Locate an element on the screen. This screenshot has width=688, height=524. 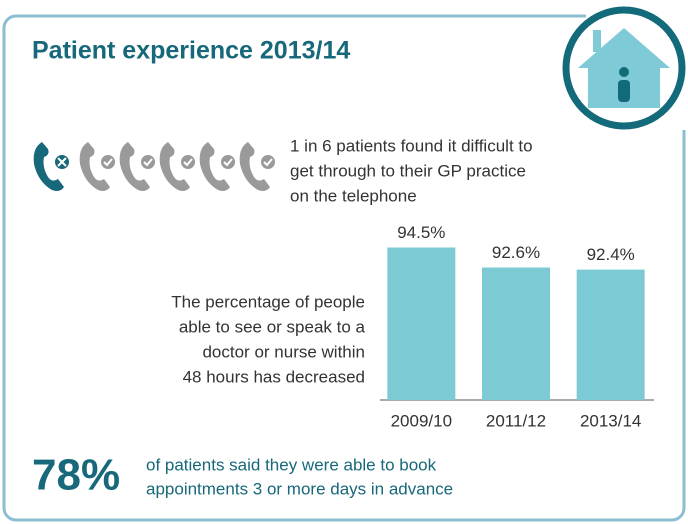
phone-text: 1 in 6 patients found it difficult to is located at coordinates (411, 145).